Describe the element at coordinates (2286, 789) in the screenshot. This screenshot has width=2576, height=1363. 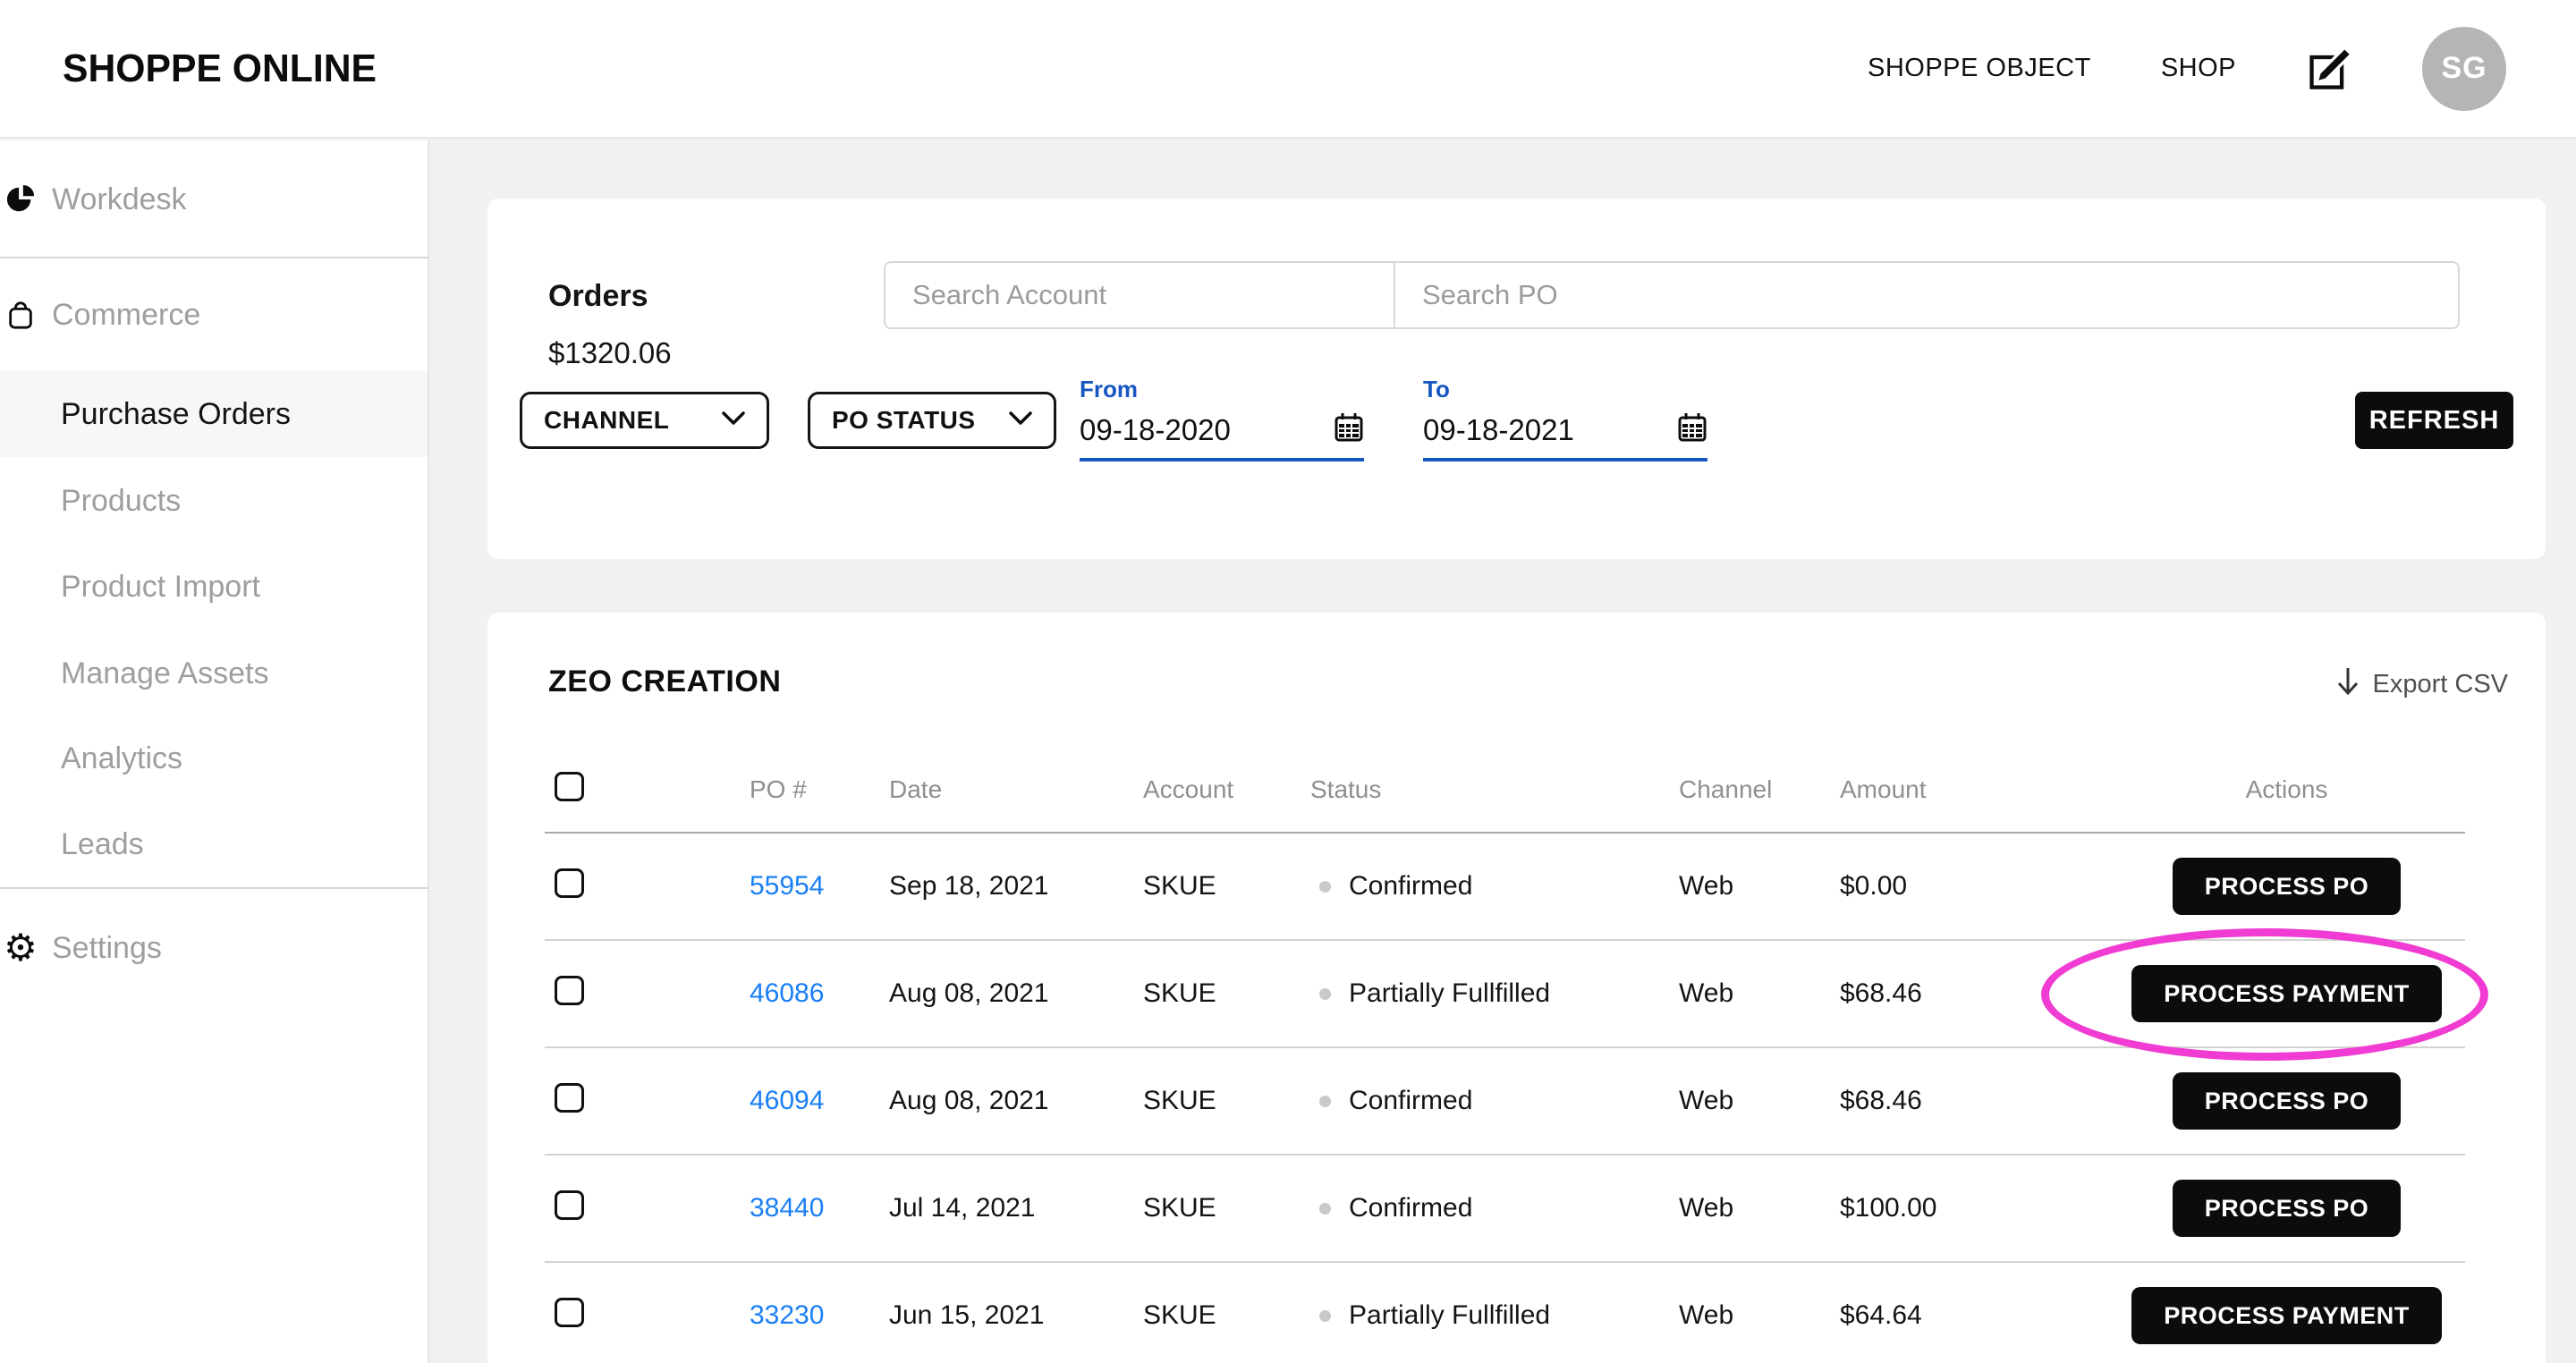
I see `column-header-actions: Actions` at that location.